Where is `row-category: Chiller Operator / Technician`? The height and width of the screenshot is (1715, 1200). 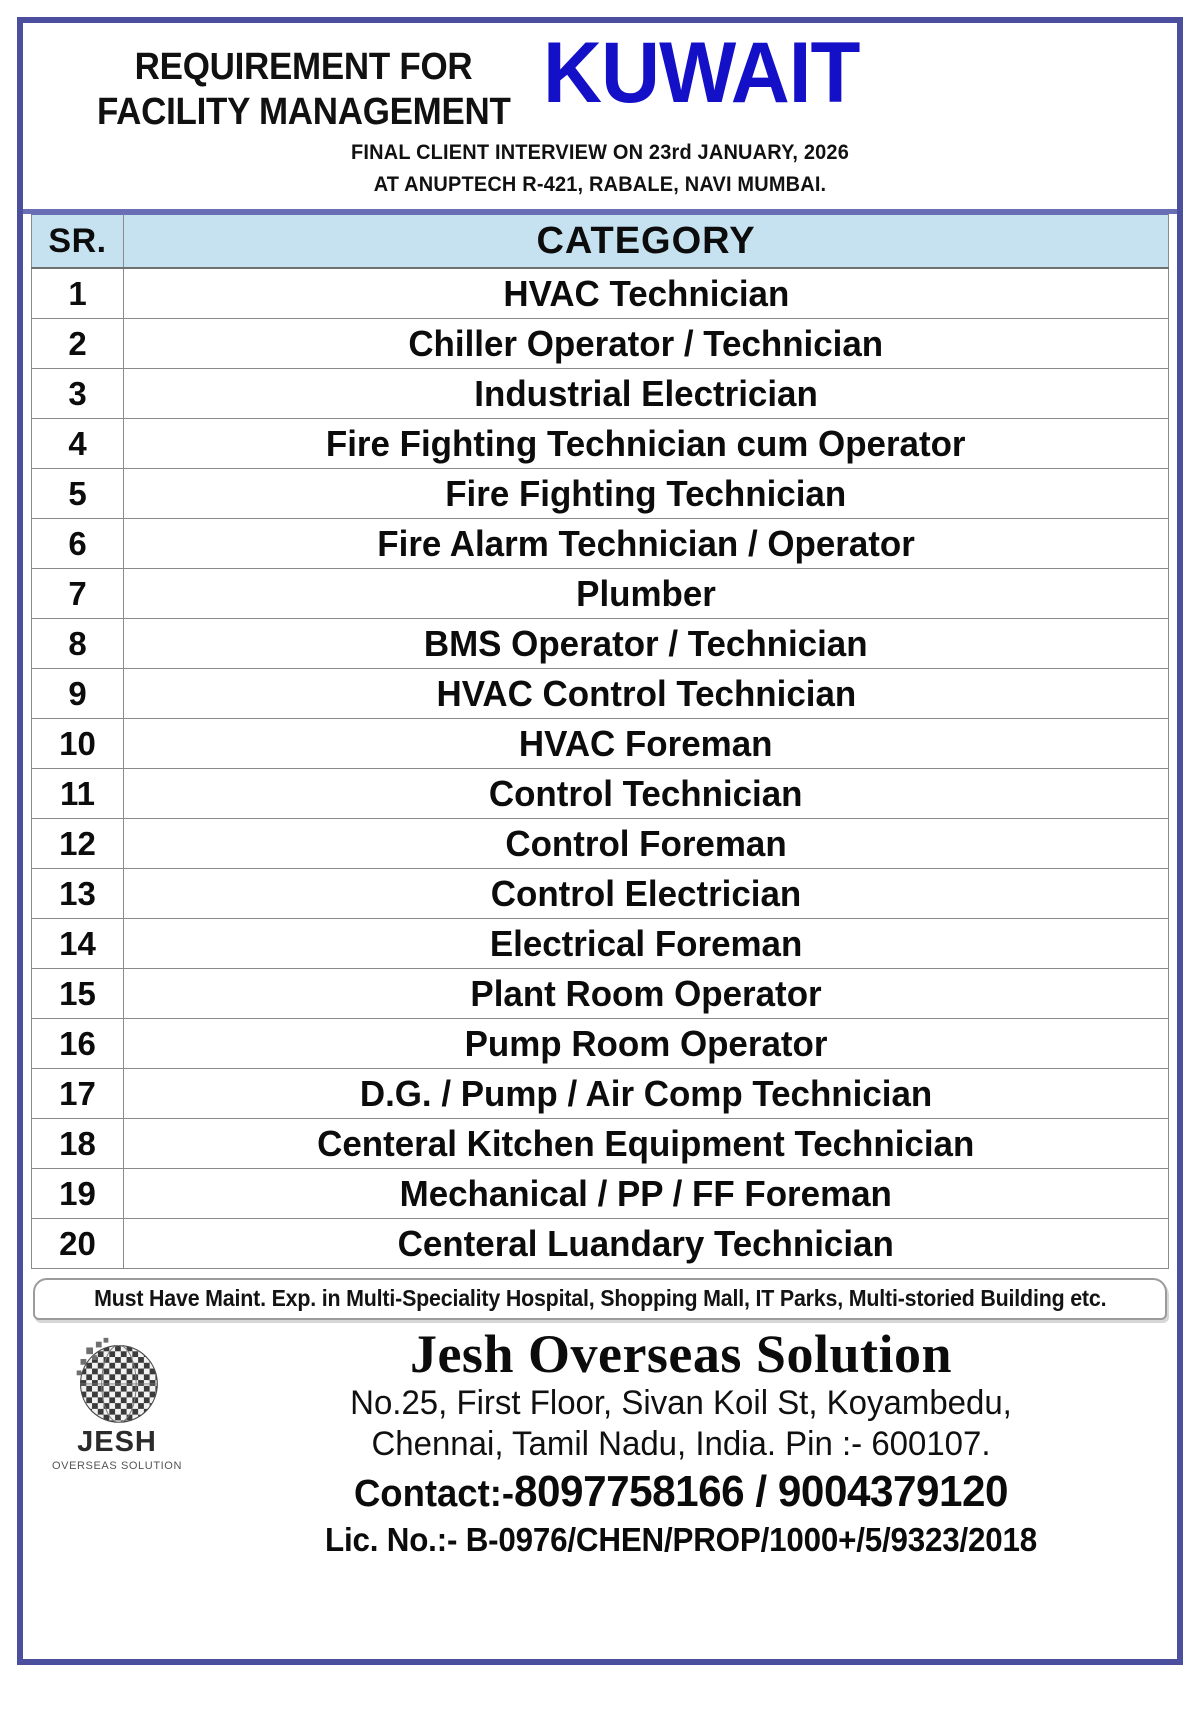 row-category: Chiller Operator / Technician is located at coordinates (646, 344).